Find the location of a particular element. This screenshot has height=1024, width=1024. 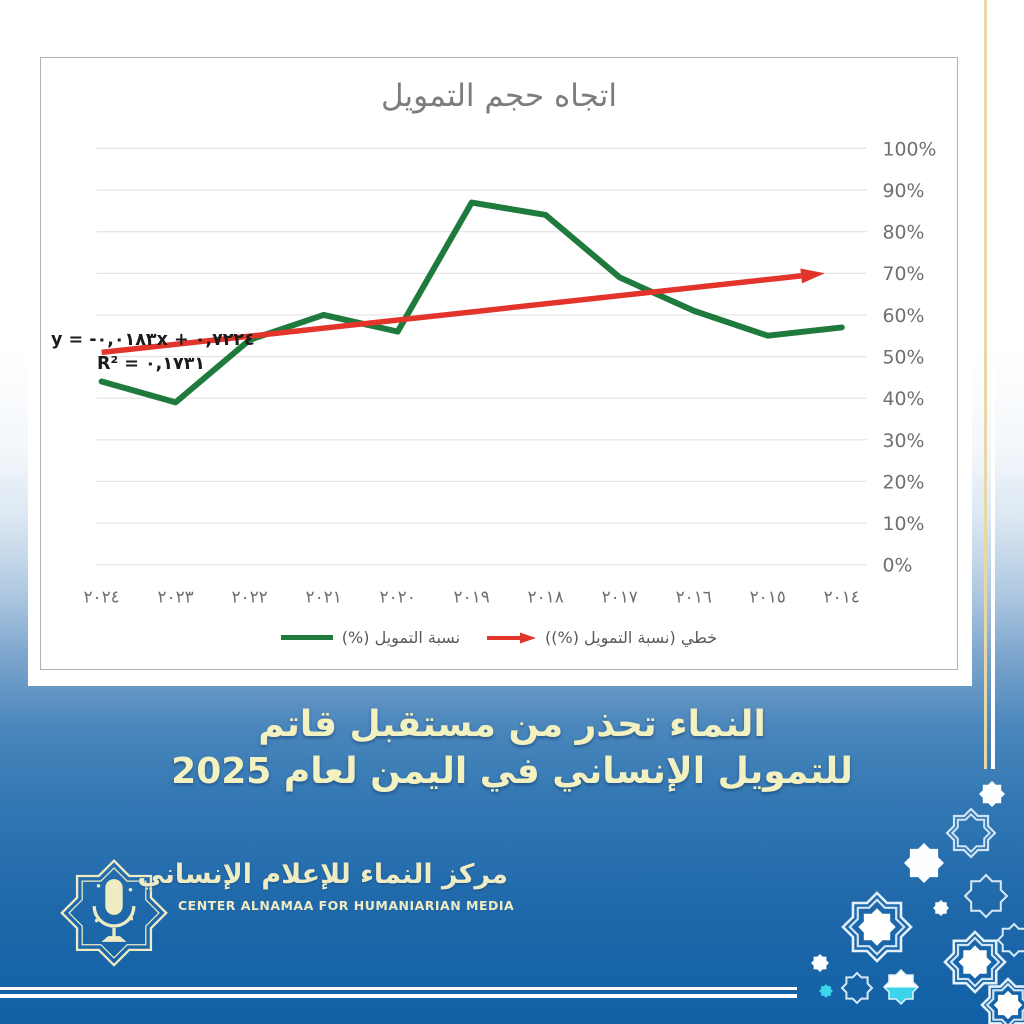

svg-text: ٢٠٢٤ is located at coordinates (101, 596).